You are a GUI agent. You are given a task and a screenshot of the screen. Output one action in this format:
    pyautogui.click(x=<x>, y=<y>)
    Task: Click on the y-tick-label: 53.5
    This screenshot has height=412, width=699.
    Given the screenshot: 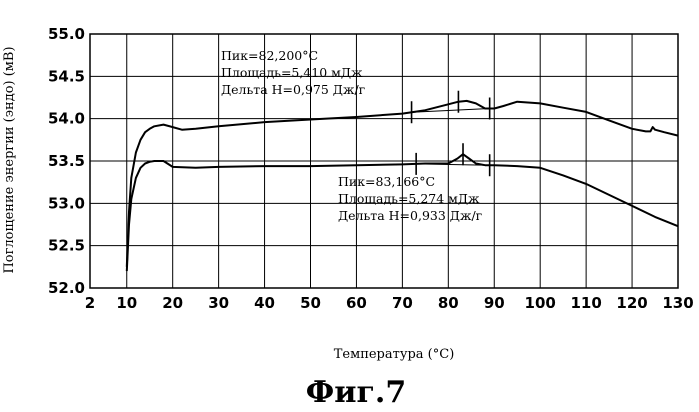 What is the action you would take?
    pyautogui.click(x=66, y=161)
    